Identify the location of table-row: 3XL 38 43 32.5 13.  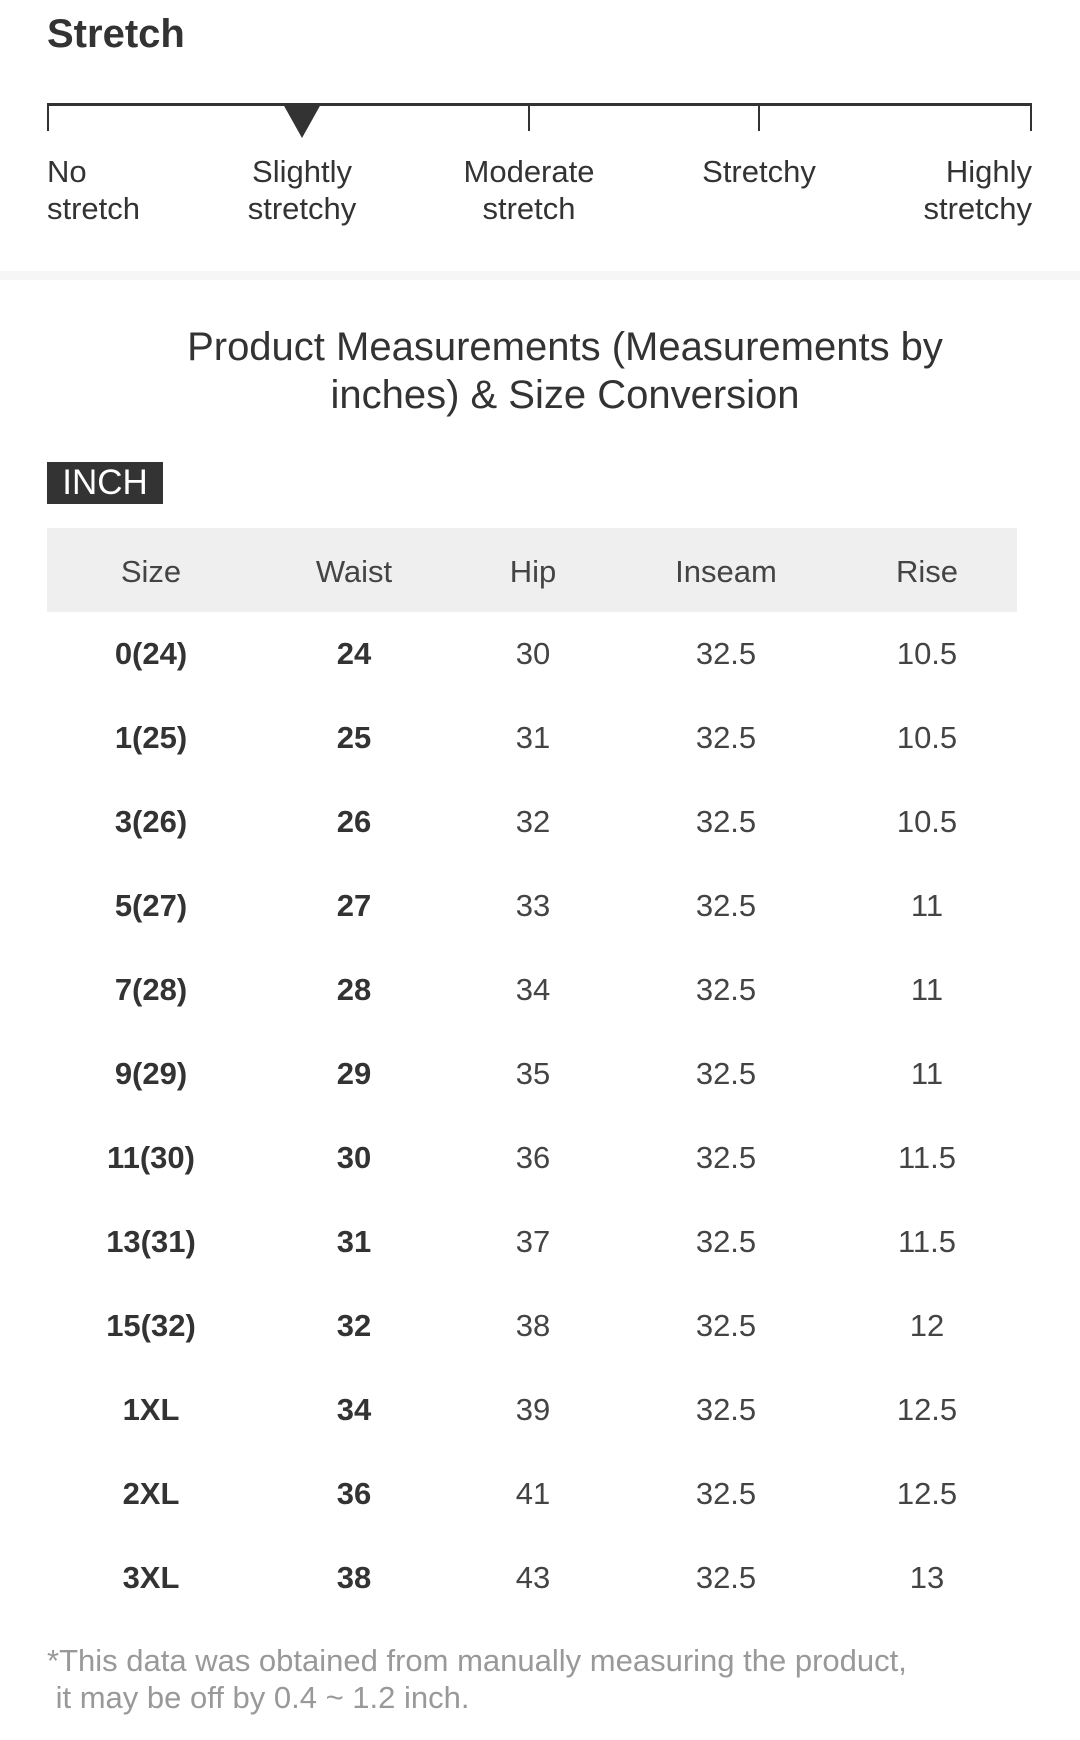
(540, 1578).